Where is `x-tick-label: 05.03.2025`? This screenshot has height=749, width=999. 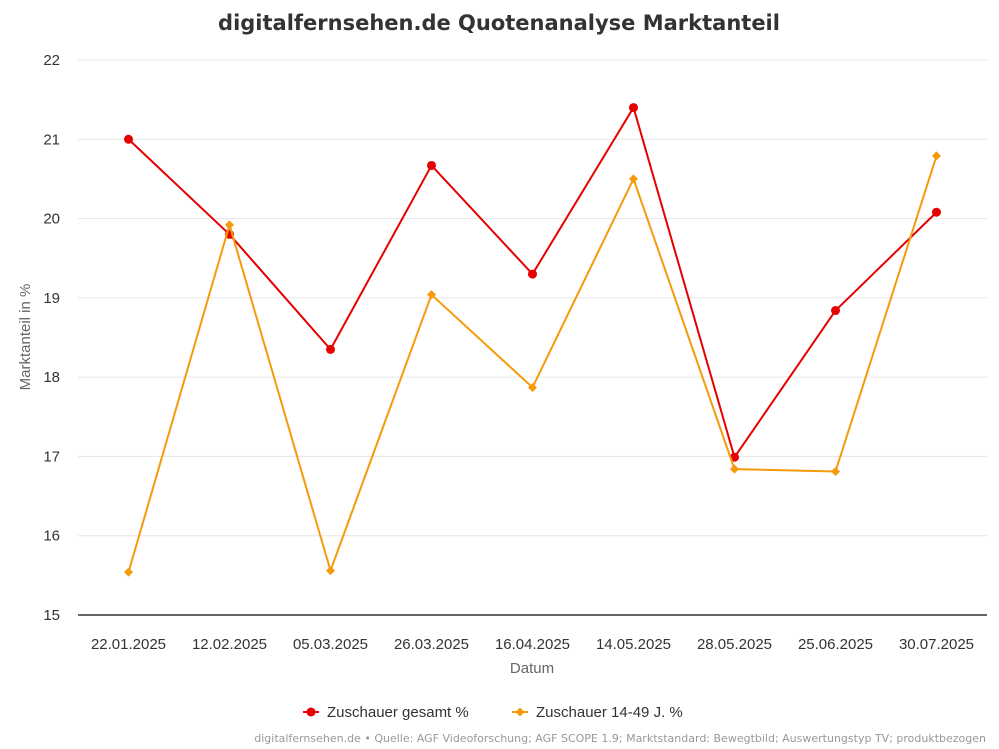
x-tick-label: 05.03.2025 is located at coordinates (330, 644).